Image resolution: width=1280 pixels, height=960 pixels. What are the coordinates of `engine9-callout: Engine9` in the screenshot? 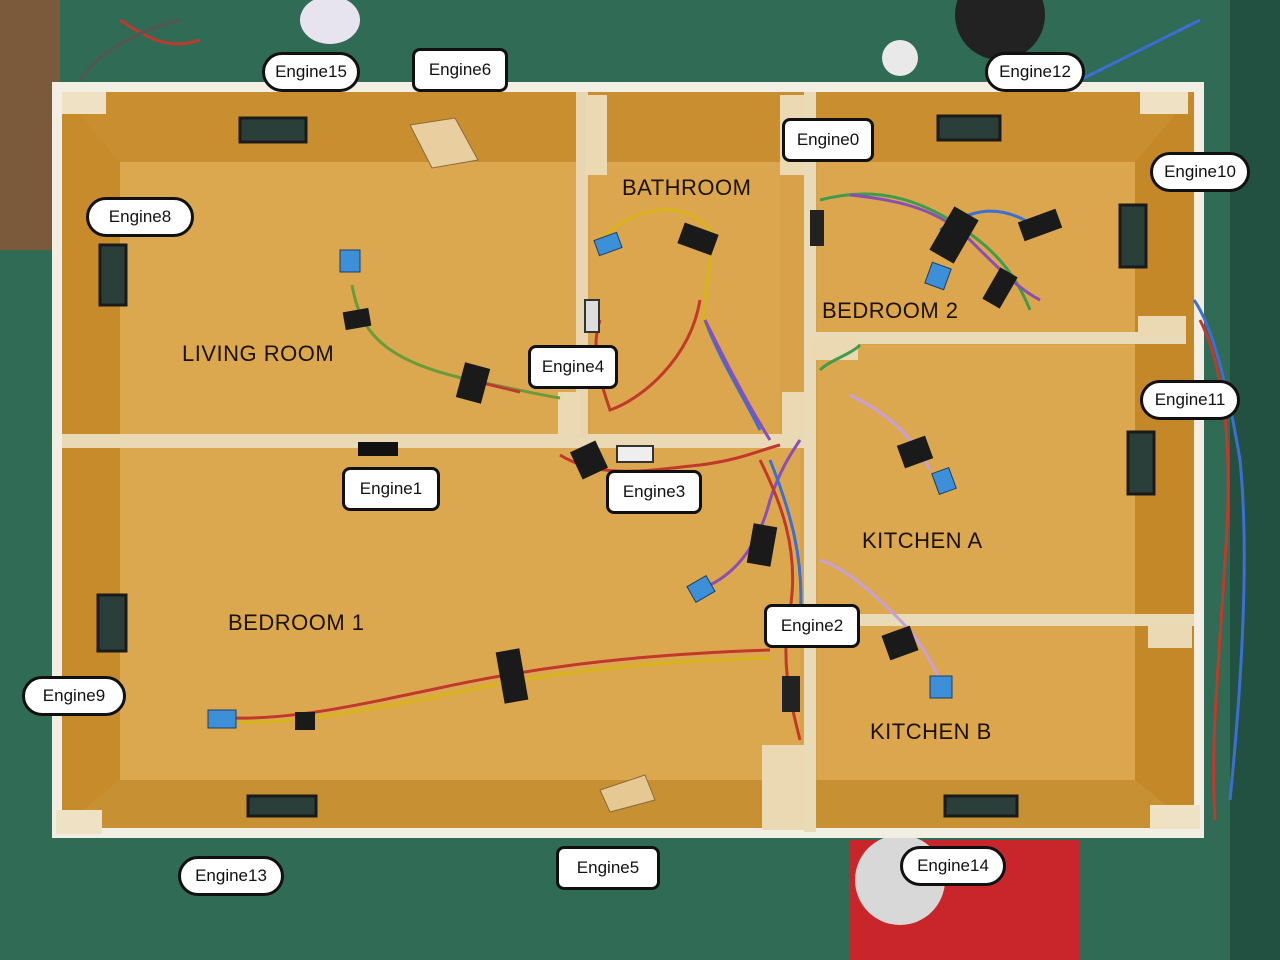 It's located at (74, 696).